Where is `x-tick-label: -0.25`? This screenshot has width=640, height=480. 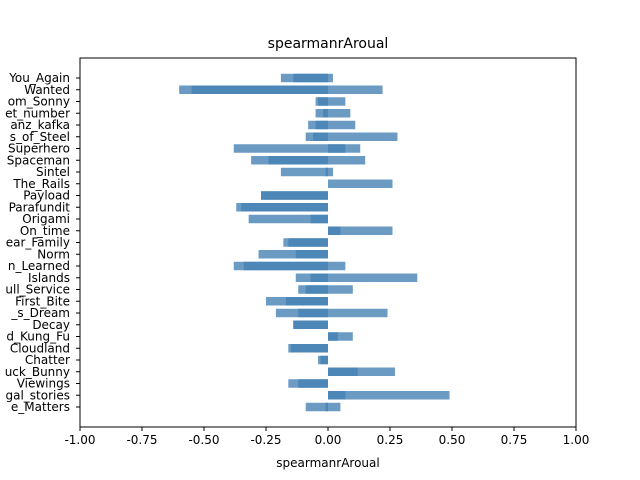 x-tick-label: -0.25 is located at coordinates (265, 440).